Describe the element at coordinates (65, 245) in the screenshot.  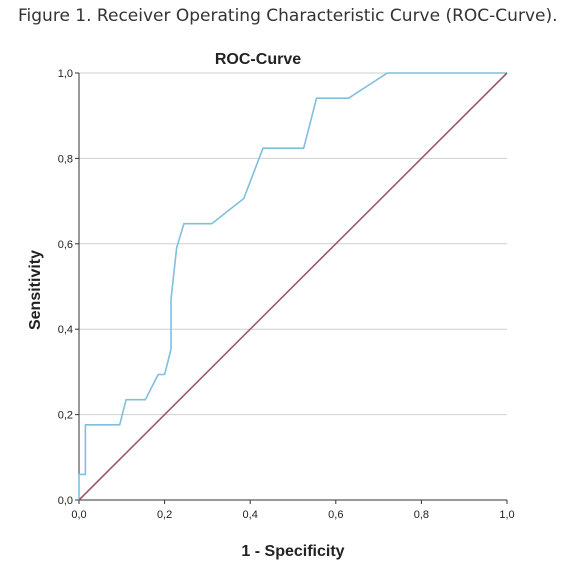
I see `y-tick-label: 0,6` at that location.